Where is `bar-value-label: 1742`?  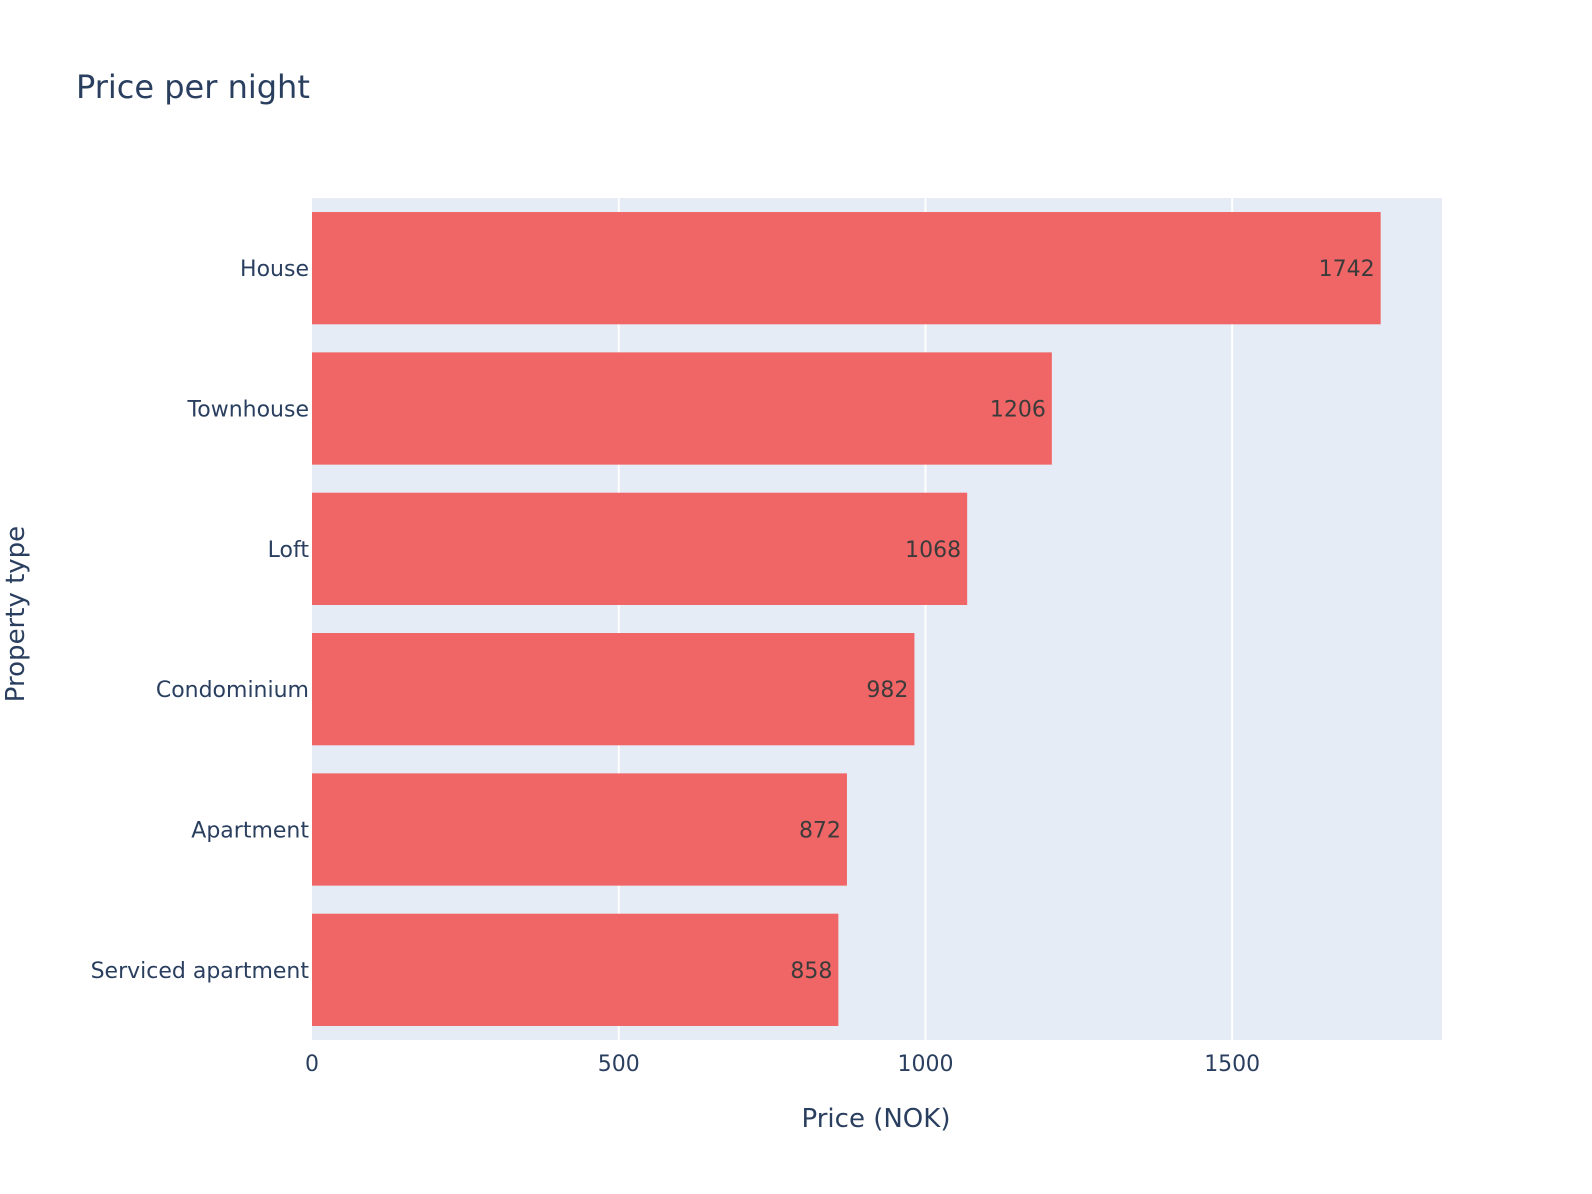
bar-value-label: 1742 is located at coordinates (1347, 269).